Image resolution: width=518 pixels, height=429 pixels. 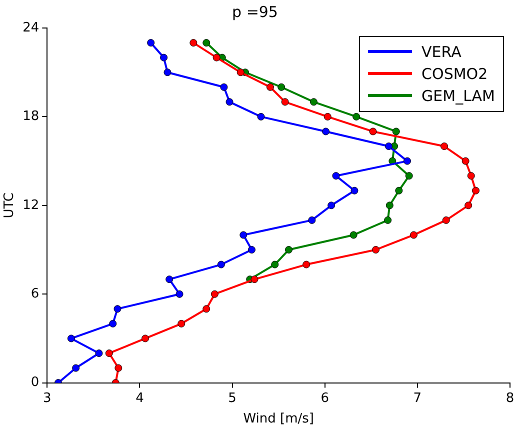 I want to click on x-tick-label: 4, so click(x=140, y=398).